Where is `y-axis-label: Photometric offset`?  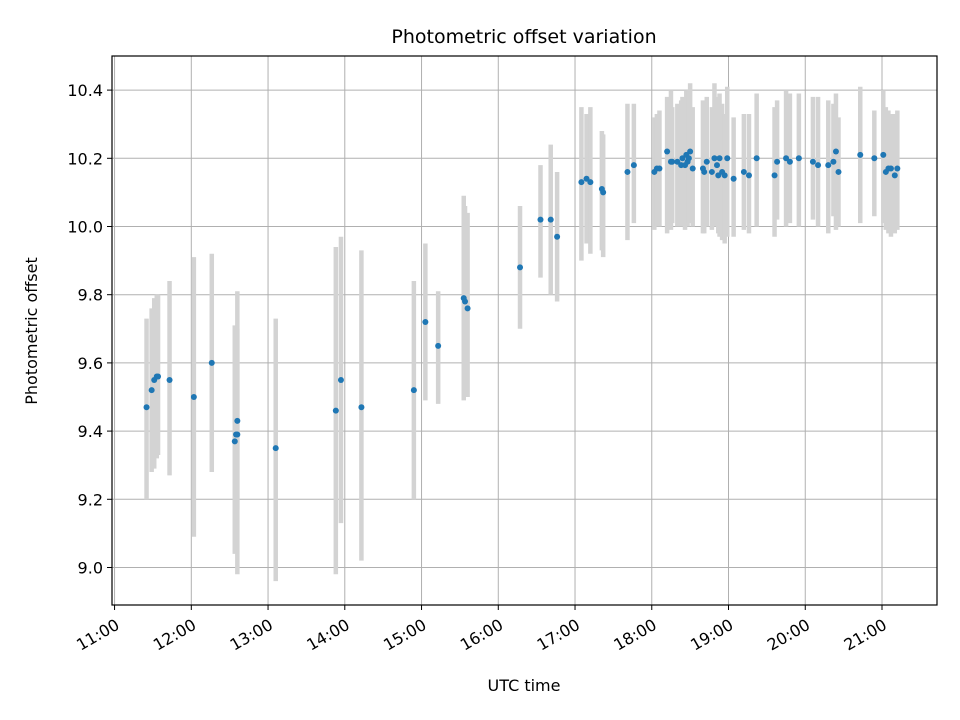 y-axis-label: Photometric offset is located at coordinates (31, 331).